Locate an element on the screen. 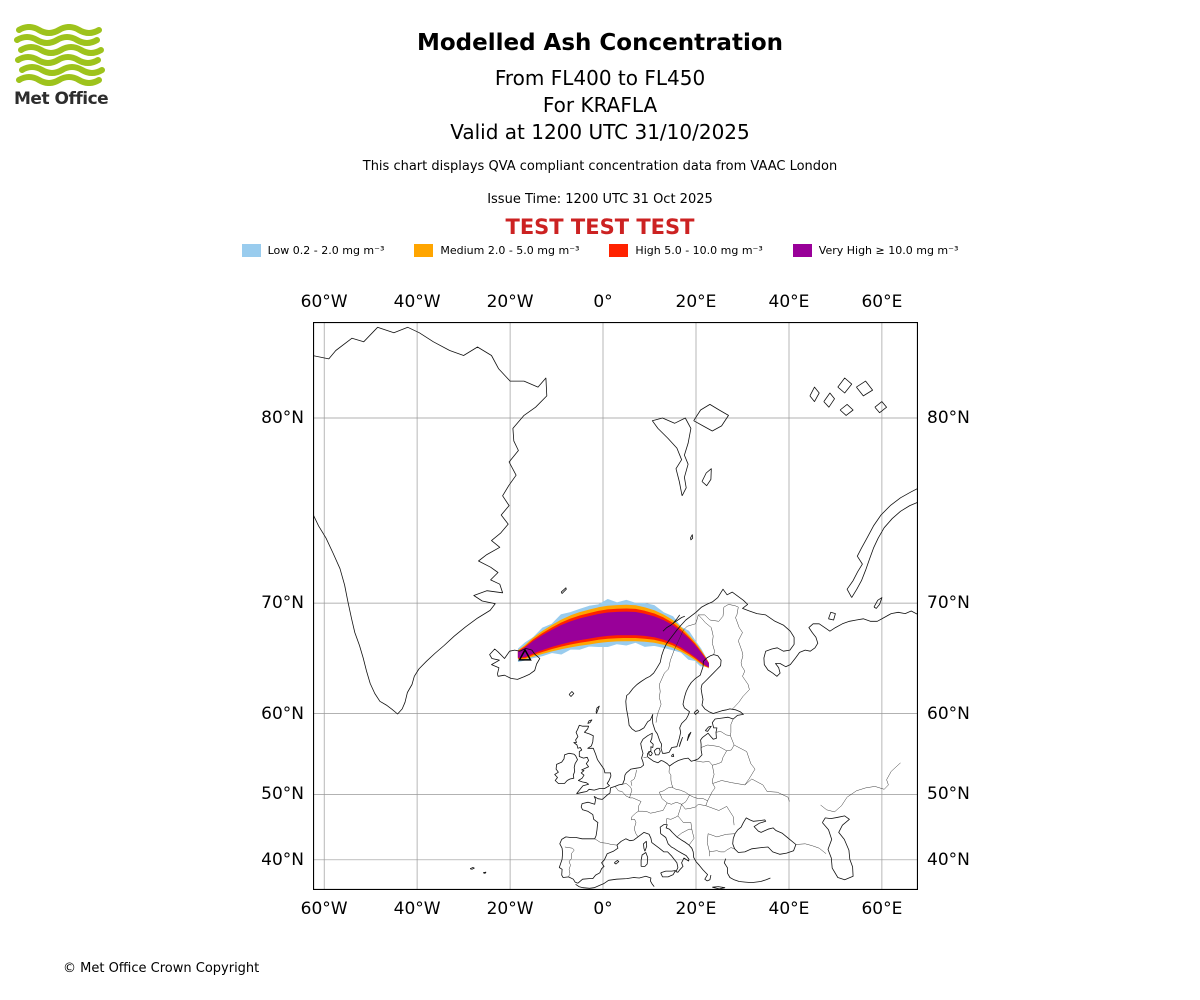 This screenshot has width=1200, height=1000. legend-swatch-low is located at coordinates (251, 250).